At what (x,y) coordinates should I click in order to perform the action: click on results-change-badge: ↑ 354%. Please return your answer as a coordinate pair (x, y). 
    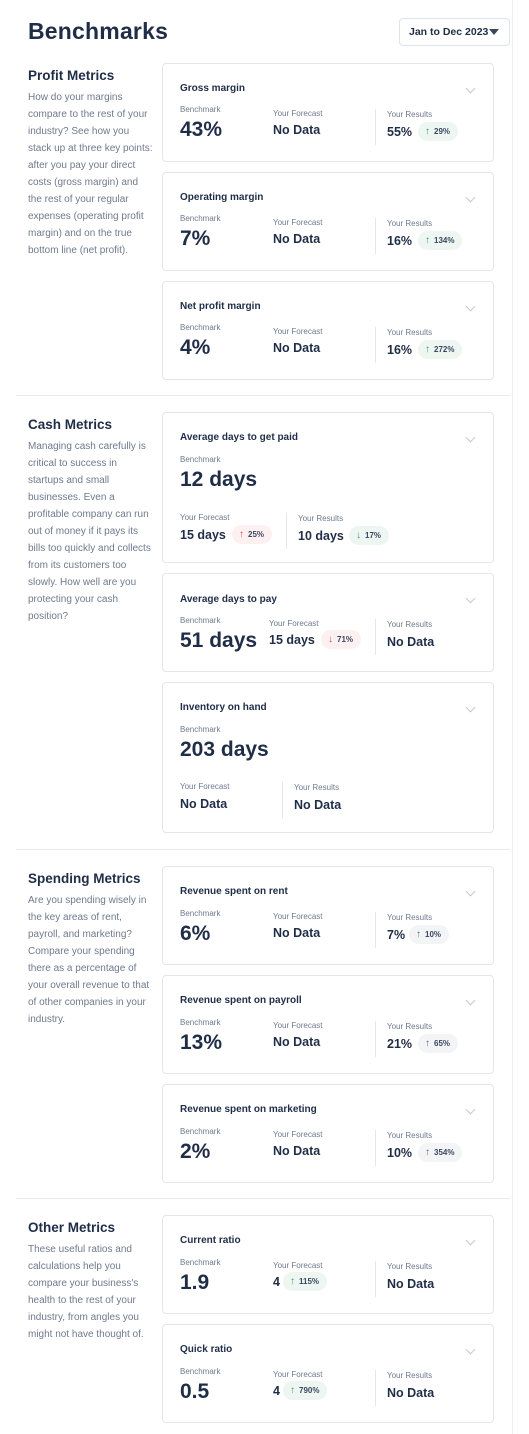
    Looking at the image, I should click on (440, 1152).